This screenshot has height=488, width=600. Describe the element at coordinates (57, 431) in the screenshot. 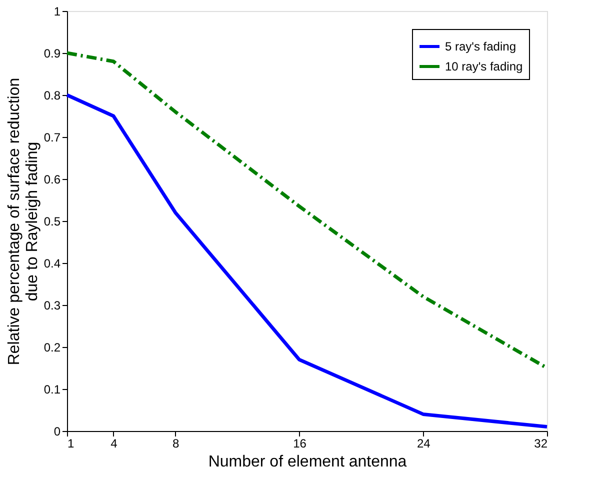

I see `y-tick-label: 0` at that location.